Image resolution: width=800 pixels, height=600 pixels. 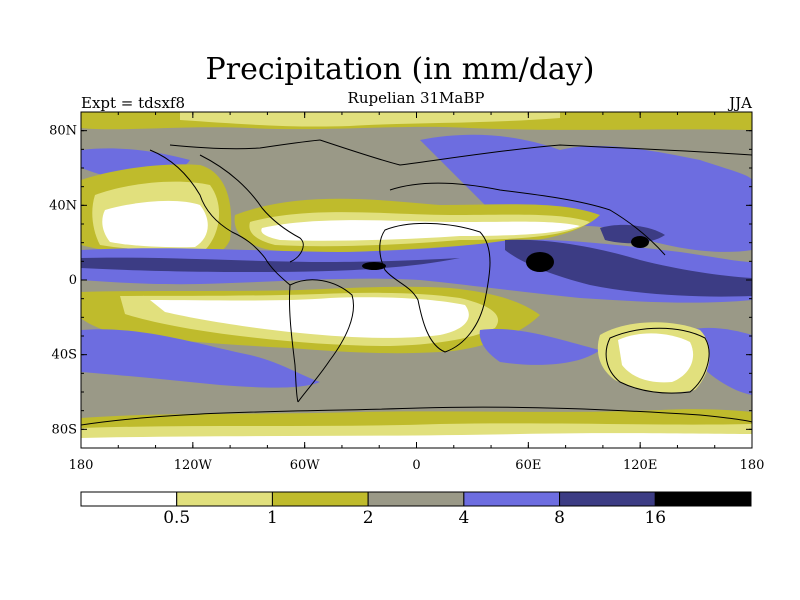 What do you see at coordinates (535, 152) in the screenshot?
I see `eurasia-north-coast` at bounding box center [535, 152].